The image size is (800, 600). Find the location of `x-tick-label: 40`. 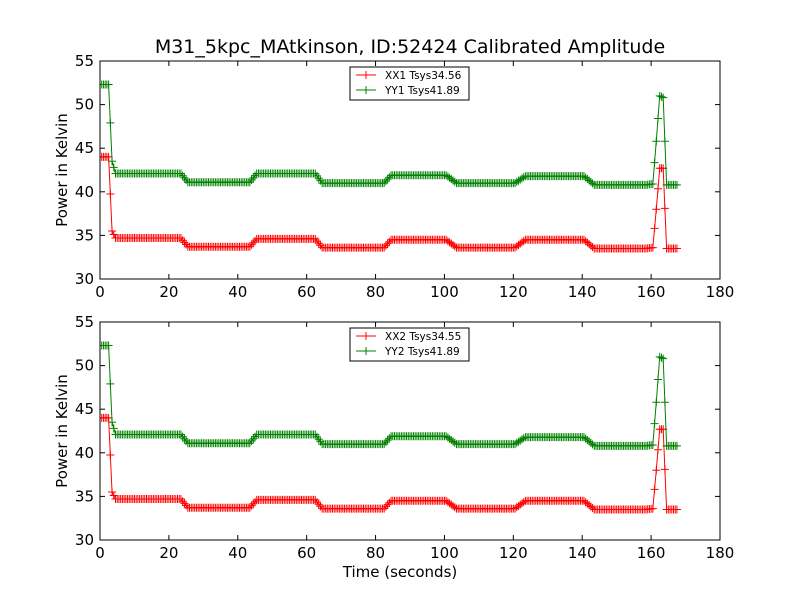

x-tick-label: 40 is located at coordinates (237, 292).